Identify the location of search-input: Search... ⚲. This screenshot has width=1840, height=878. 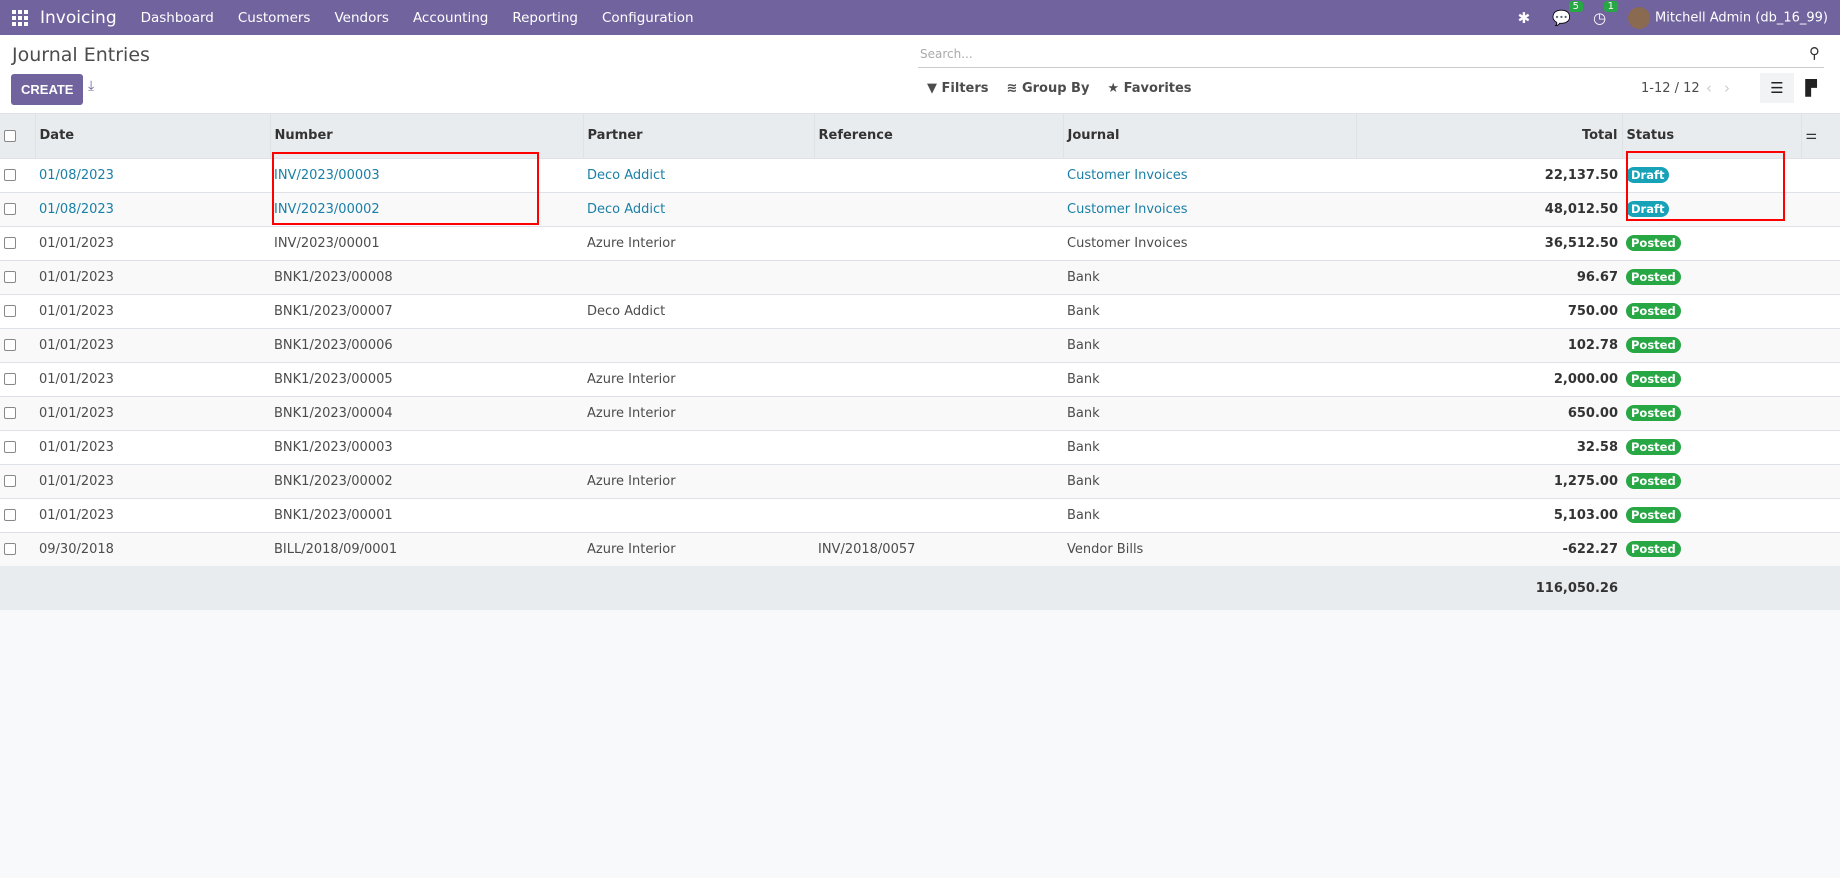
(1371, 54).